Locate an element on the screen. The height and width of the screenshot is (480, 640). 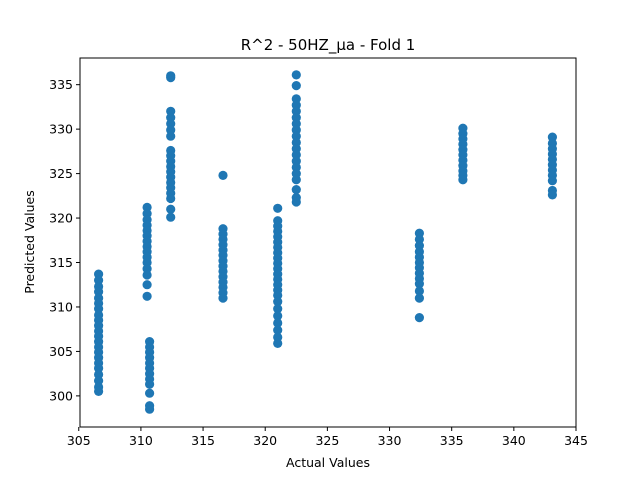
x-tick-label: 305 is located at coordinates (79, 440).